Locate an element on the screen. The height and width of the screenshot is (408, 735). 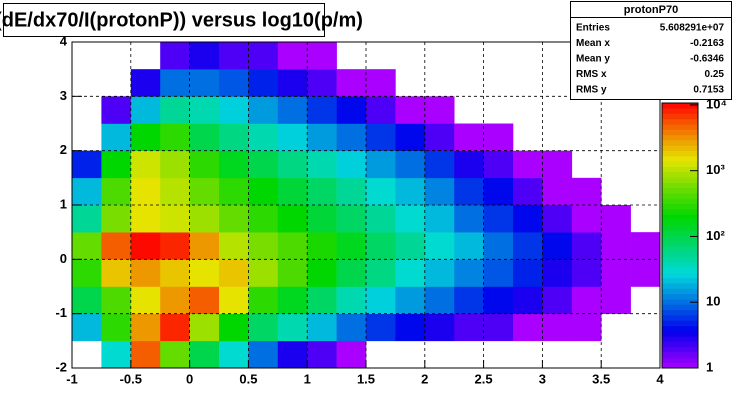
z-tick-label: 10⁴ is located at coordinates (716, 103).